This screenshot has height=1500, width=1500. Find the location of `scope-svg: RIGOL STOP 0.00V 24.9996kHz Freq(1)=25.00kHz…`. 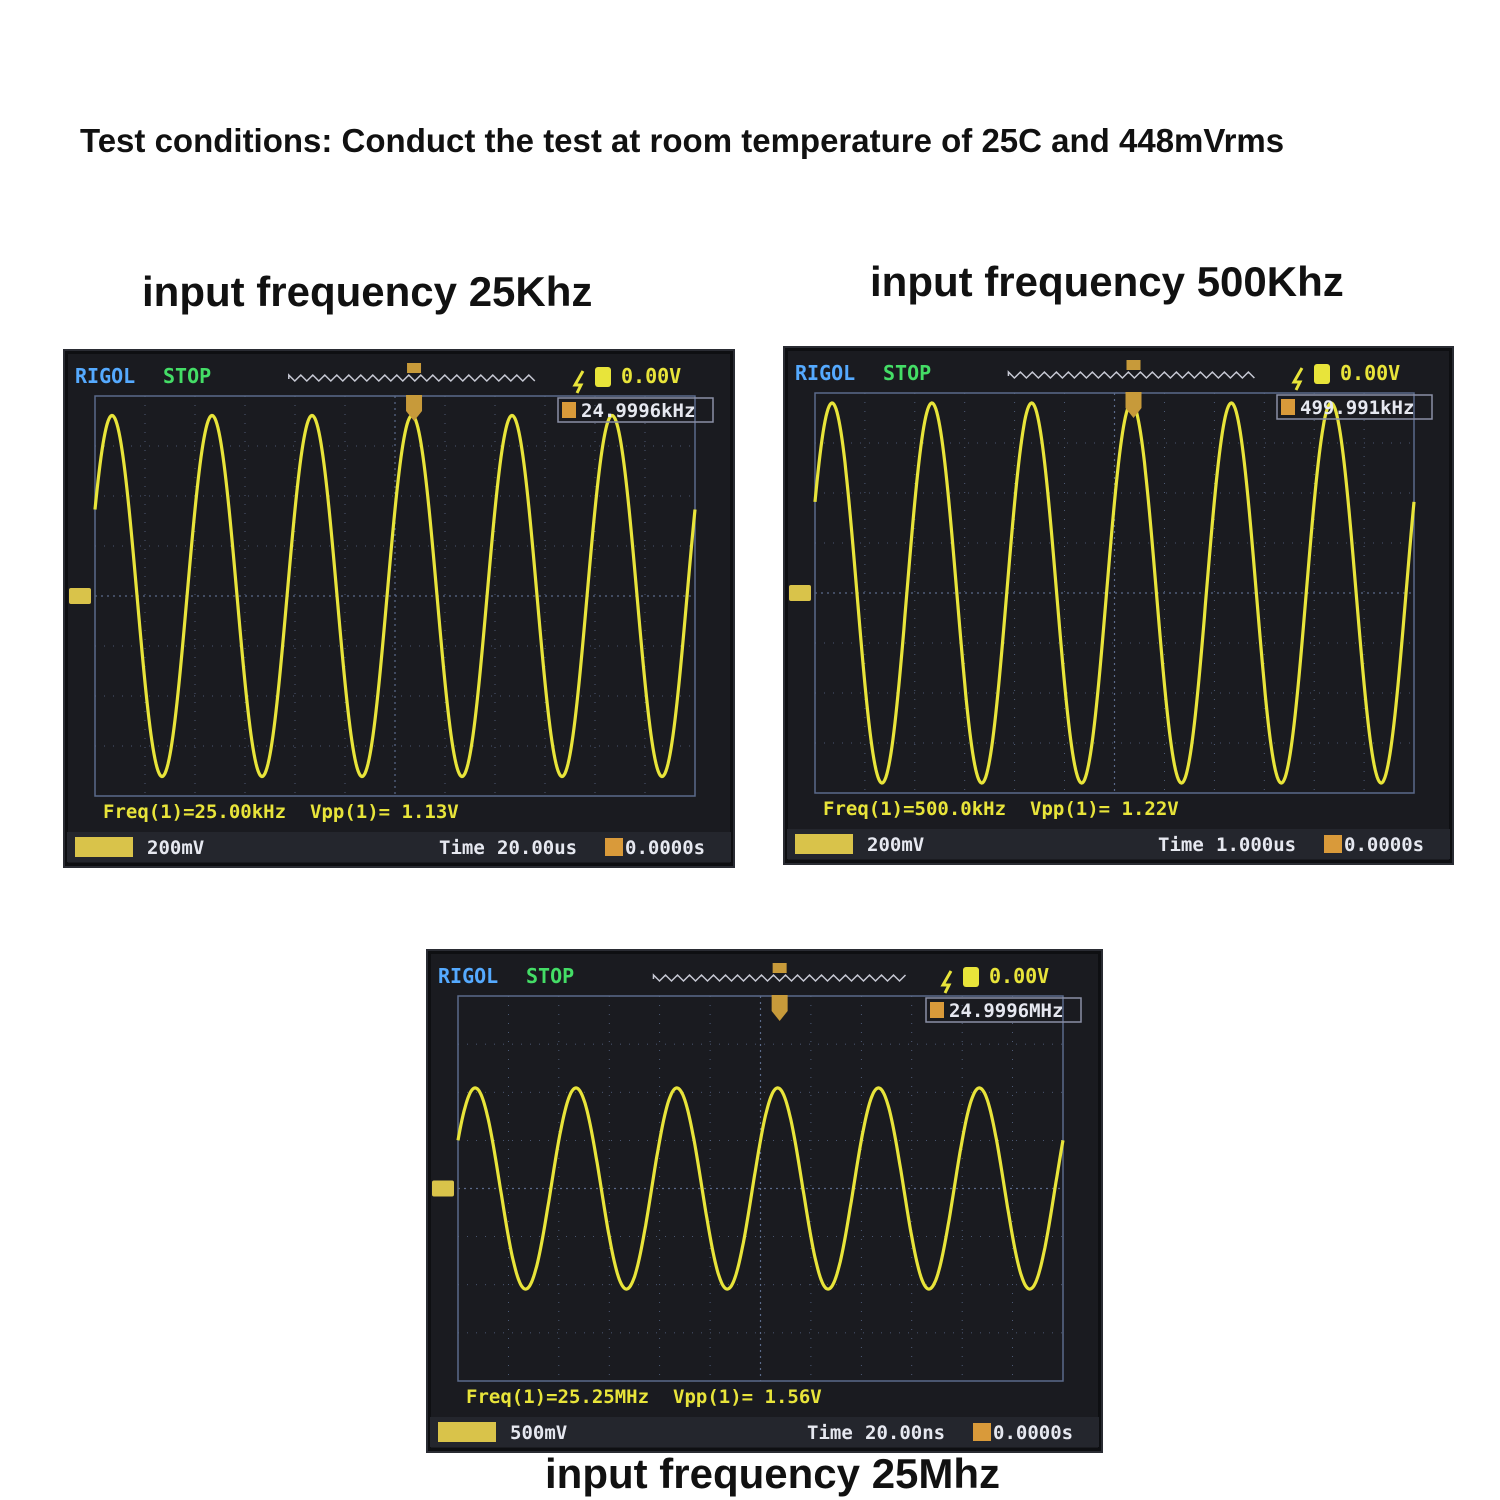

scope-svg: RIGOL STOP 0.00V 24.9996kHz Freq(1)=25.00kHz… is located at coordinates (399, 612).